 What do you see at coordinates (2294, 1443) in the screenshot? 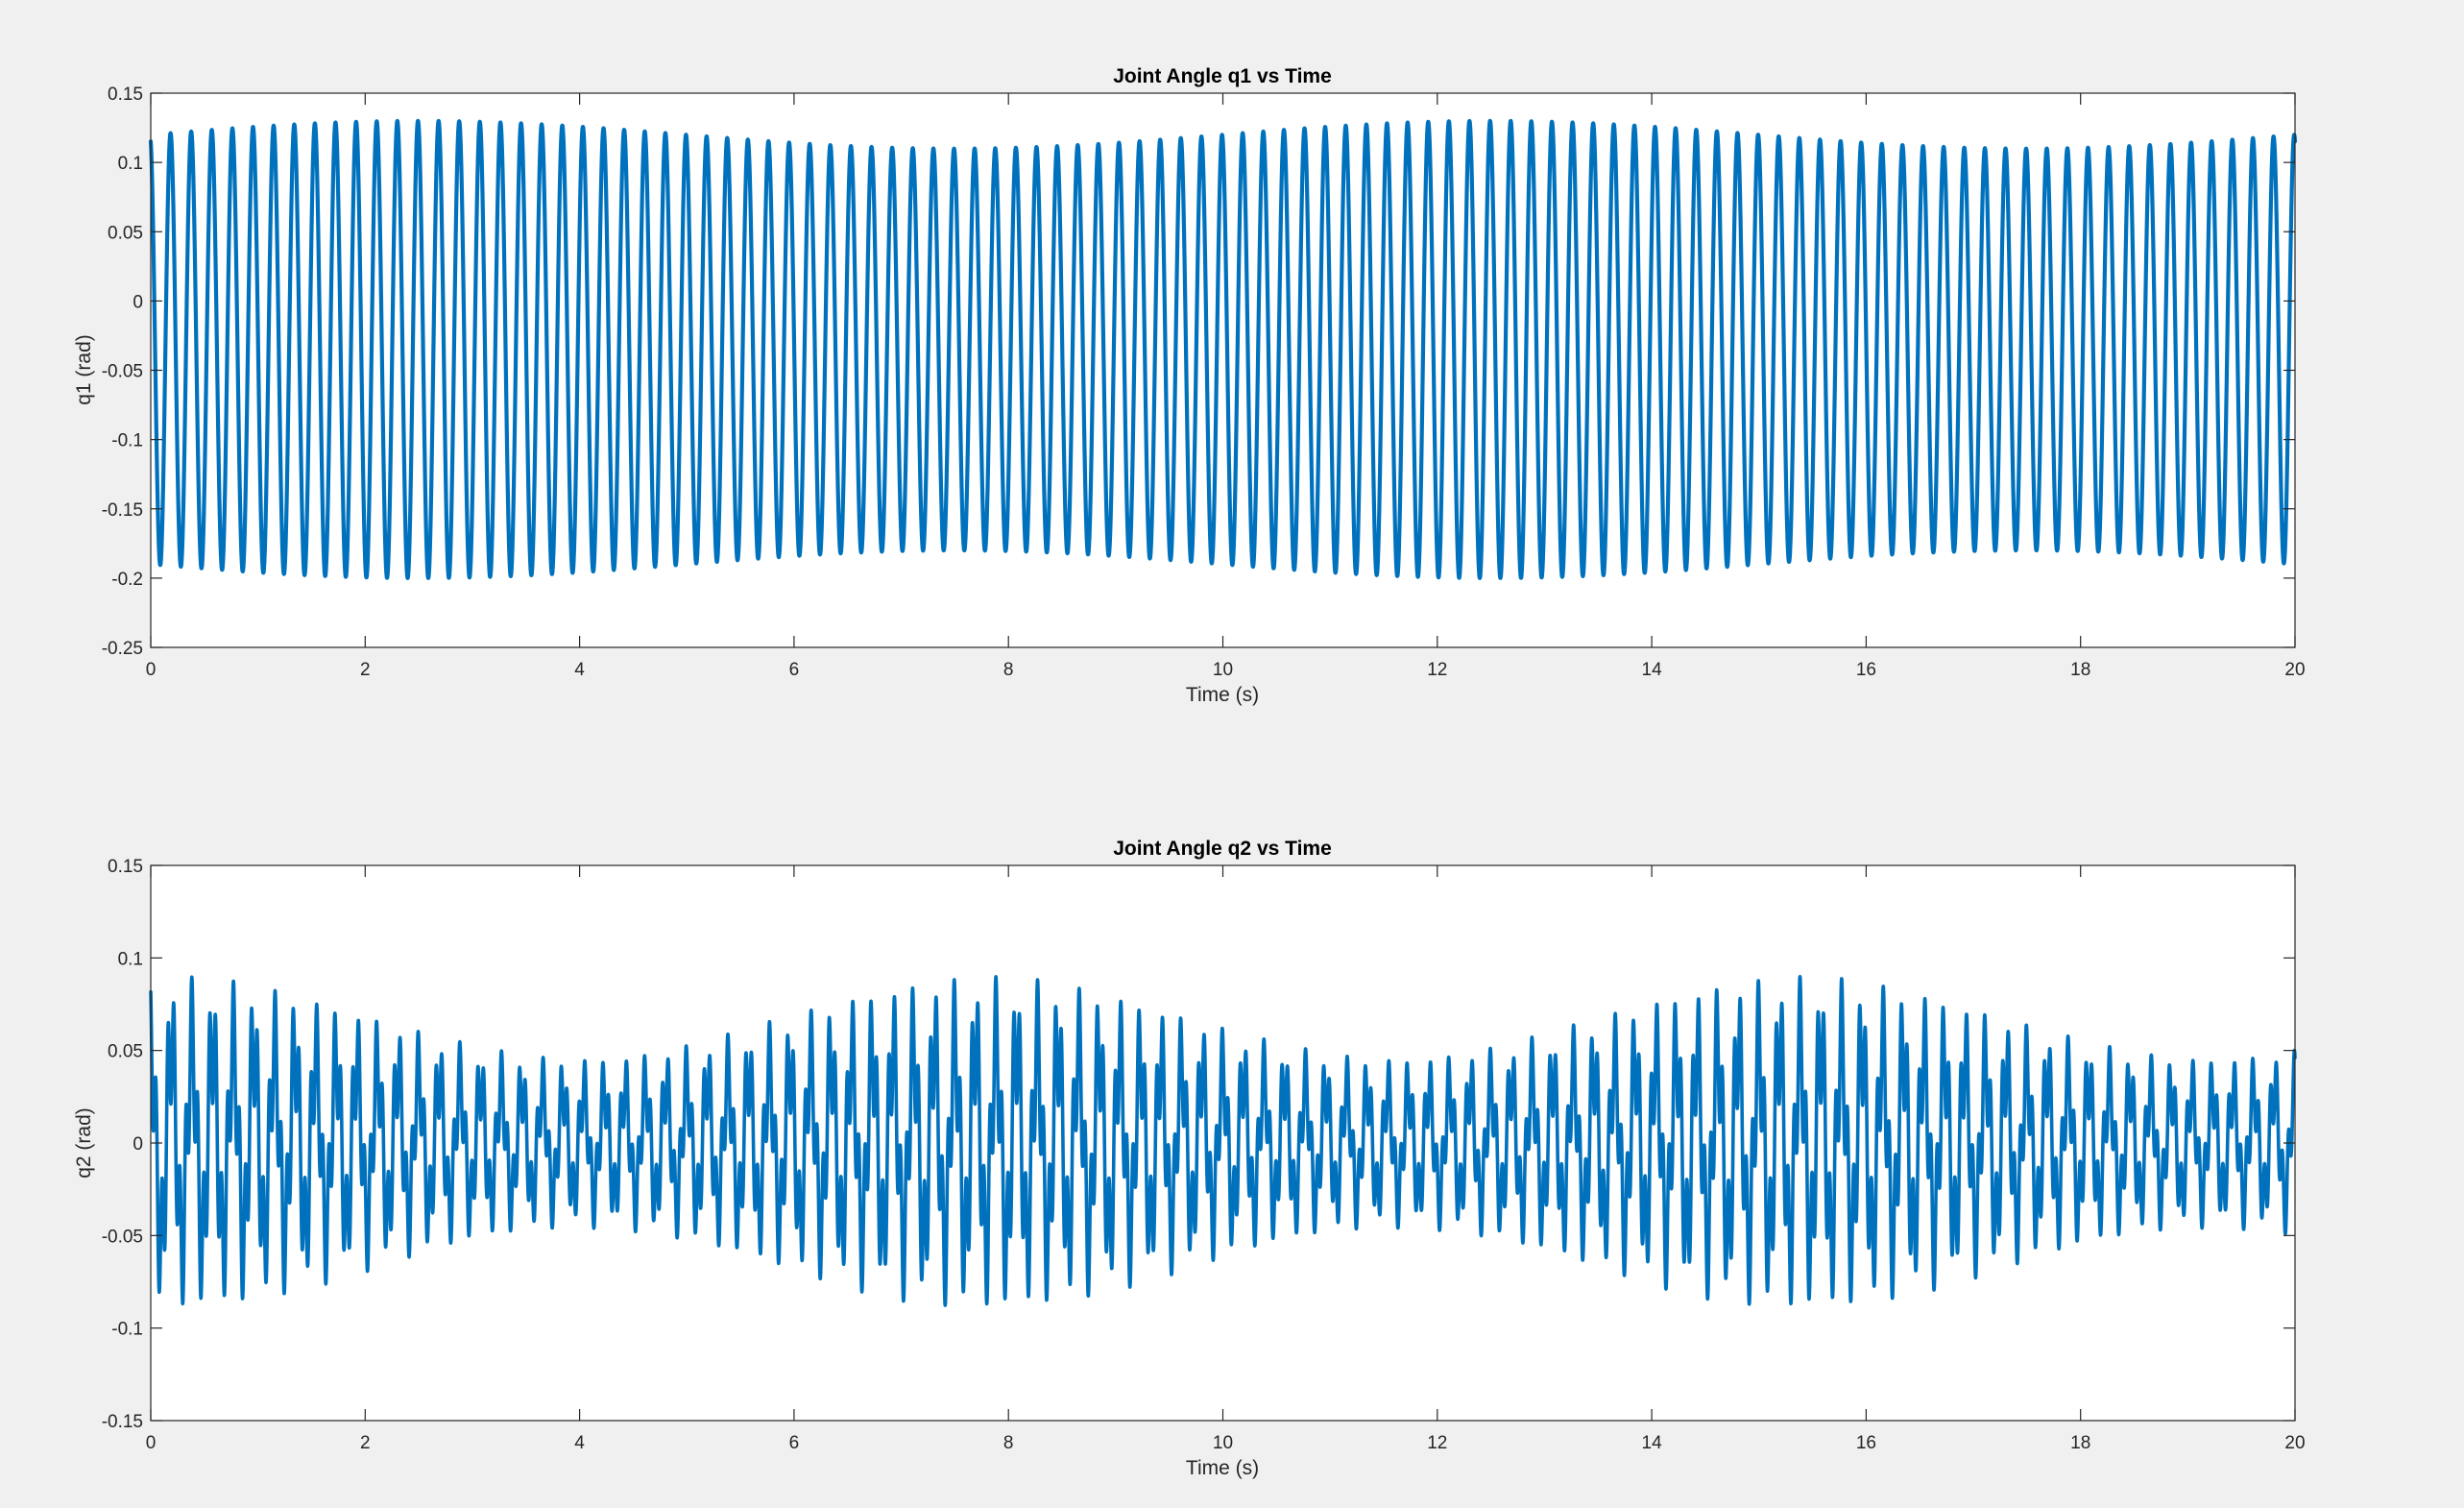
I see `x-tick-label-q2: 20` at bounding box center [2294, 1443].